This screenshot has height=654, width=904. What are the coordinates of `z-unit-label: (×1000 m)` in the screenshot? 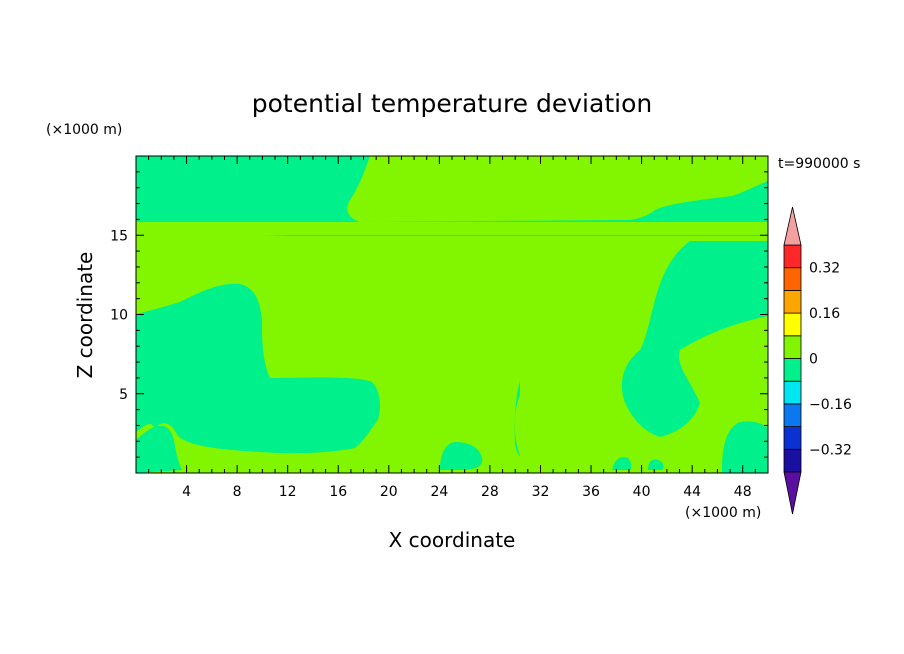 It's located at (84, 130).